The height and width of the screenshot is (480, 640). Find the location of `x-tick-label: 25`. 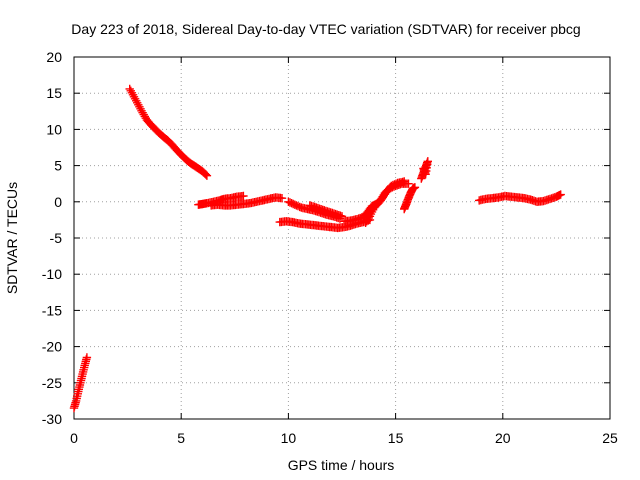

x-tick-label: 25 is located at coordinates (610, 438).